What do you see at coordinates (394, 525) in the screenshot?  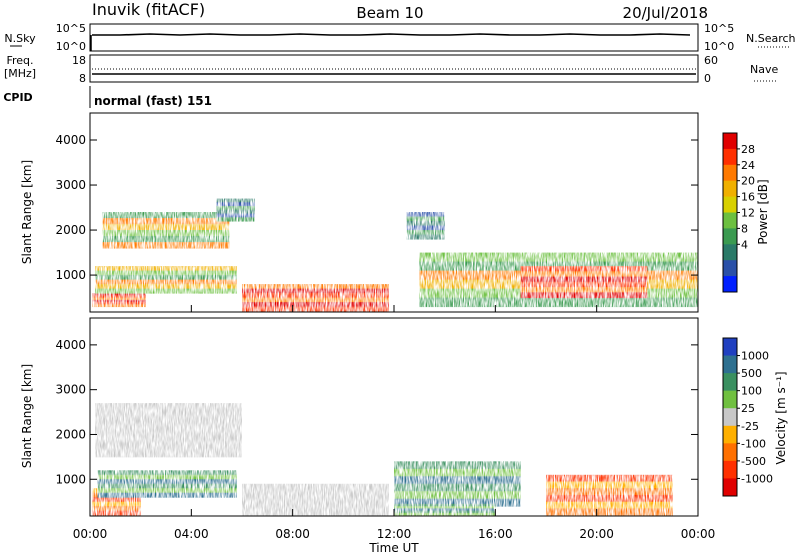 I see `time-x-ticks: 00:00 04:00 08:00 12:00 16:00 20:00 00:00` at bounding box center [394, 525].